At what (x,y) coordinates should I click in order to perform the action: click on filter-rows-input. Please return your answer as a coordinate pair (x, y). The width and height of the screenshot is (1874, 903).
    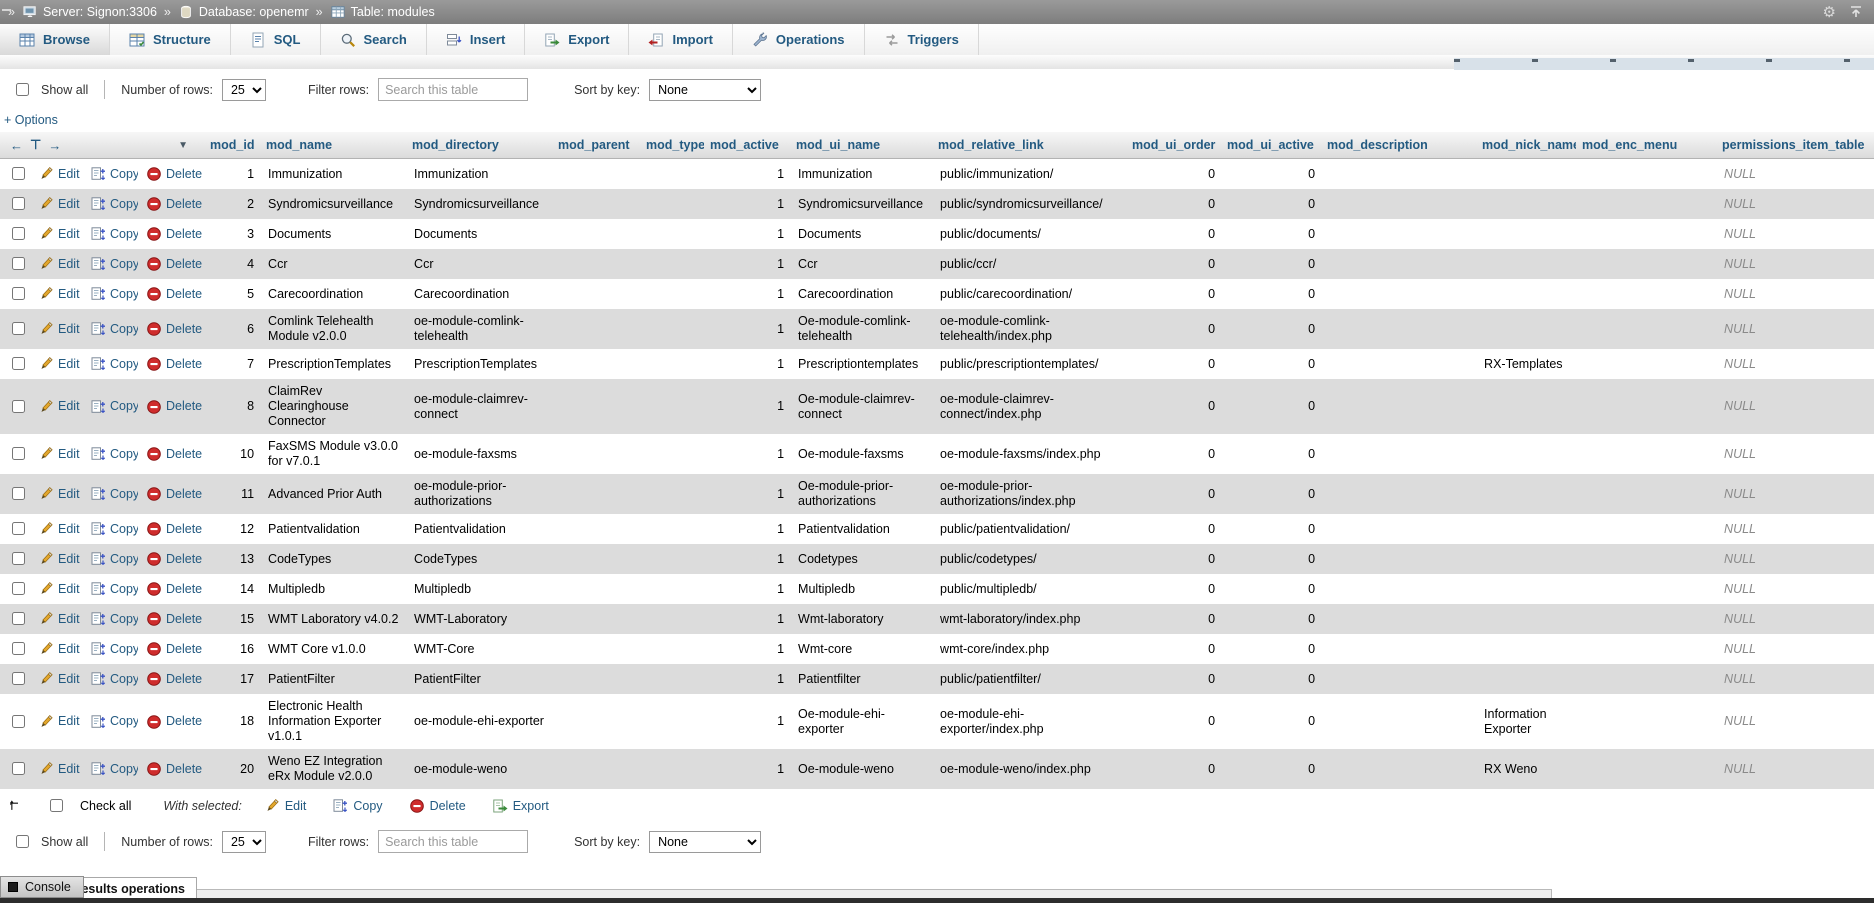
    Looking at the image, I should click on (453, 89).